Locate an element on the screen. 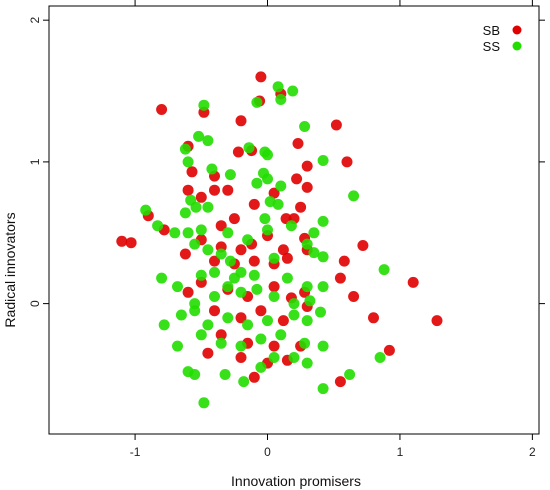 The height and width of the screenshot is (490, 550). x-tick-label: 2 is located at coordinates (532, 452).